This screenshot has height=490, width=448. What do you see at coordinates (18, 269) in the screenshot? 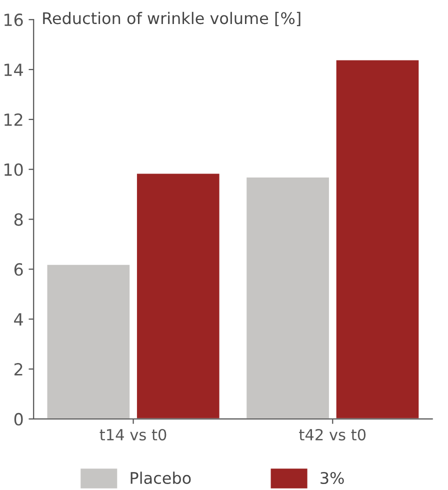
I see `y-tick-label: 6` at bounding box center [18, 269].